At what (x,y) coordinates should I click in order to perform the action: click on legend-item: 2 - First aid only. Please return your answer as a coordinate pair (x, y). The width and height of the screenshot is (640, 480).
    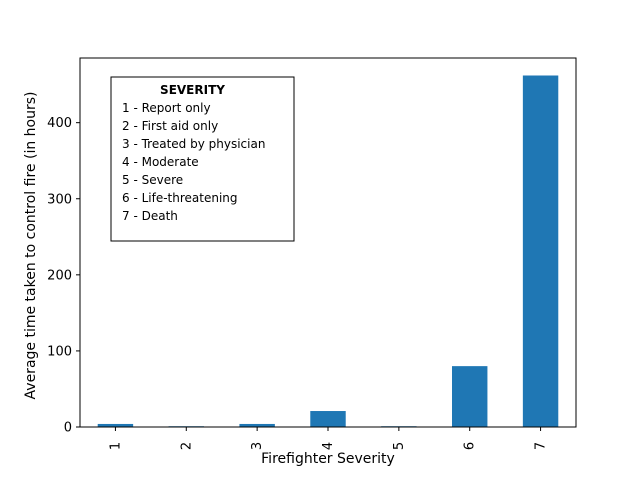
    Looking at the image, I should click on (170, 126).